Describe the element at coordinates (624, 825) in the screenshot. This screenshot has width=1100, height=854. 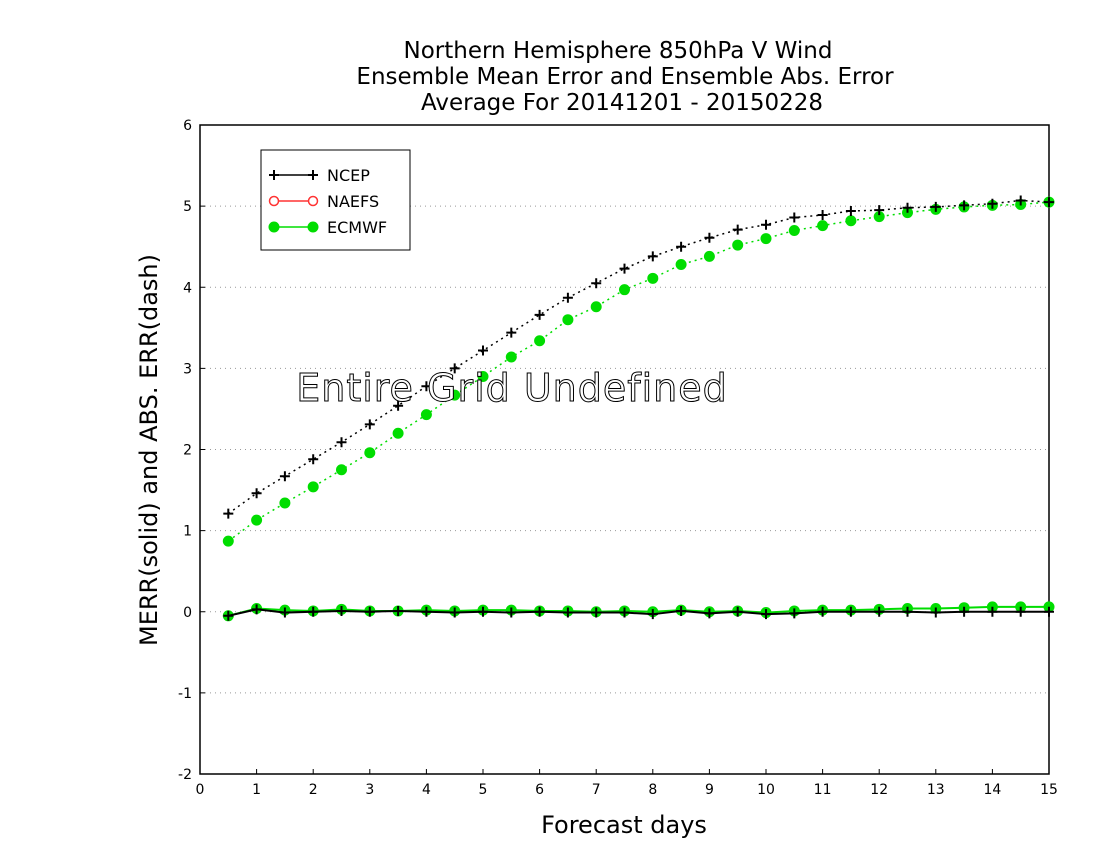
I see `x-axis-title: Forecast days` at that location.